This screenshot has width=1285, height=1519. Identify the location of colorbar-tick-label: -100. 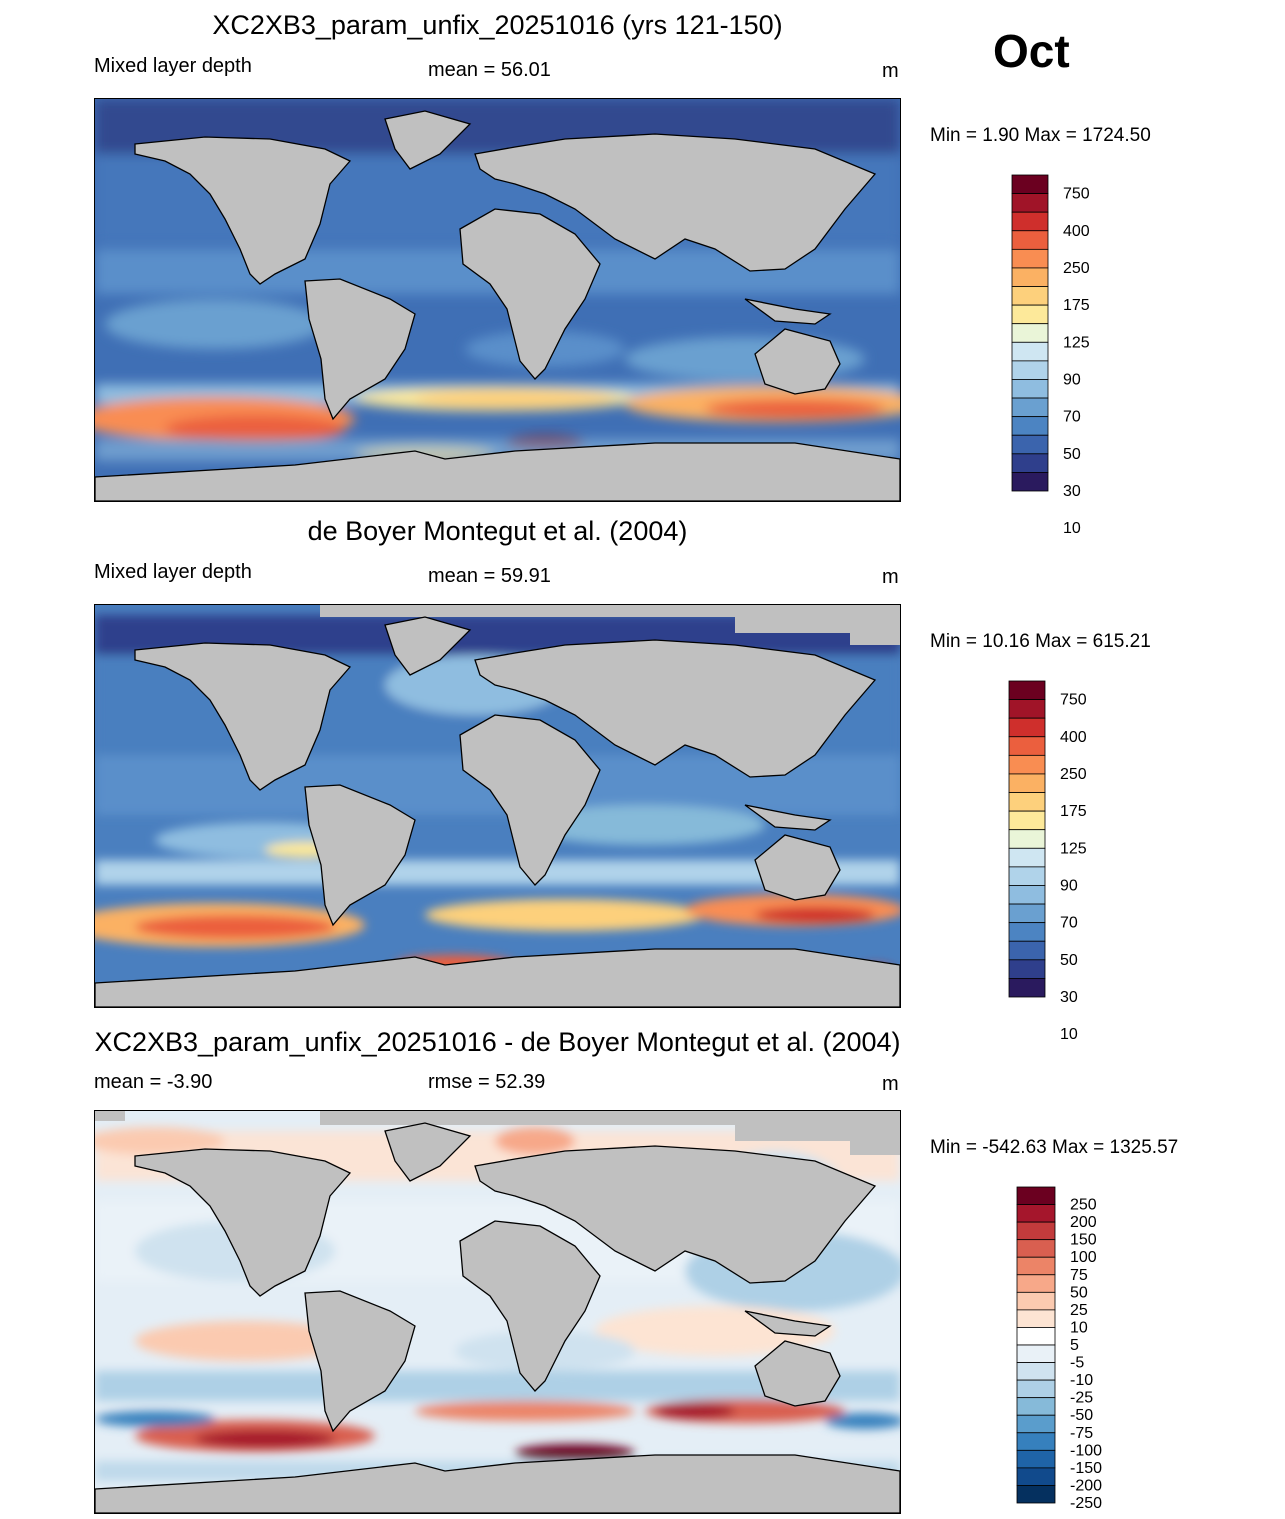
(1086, 1450).